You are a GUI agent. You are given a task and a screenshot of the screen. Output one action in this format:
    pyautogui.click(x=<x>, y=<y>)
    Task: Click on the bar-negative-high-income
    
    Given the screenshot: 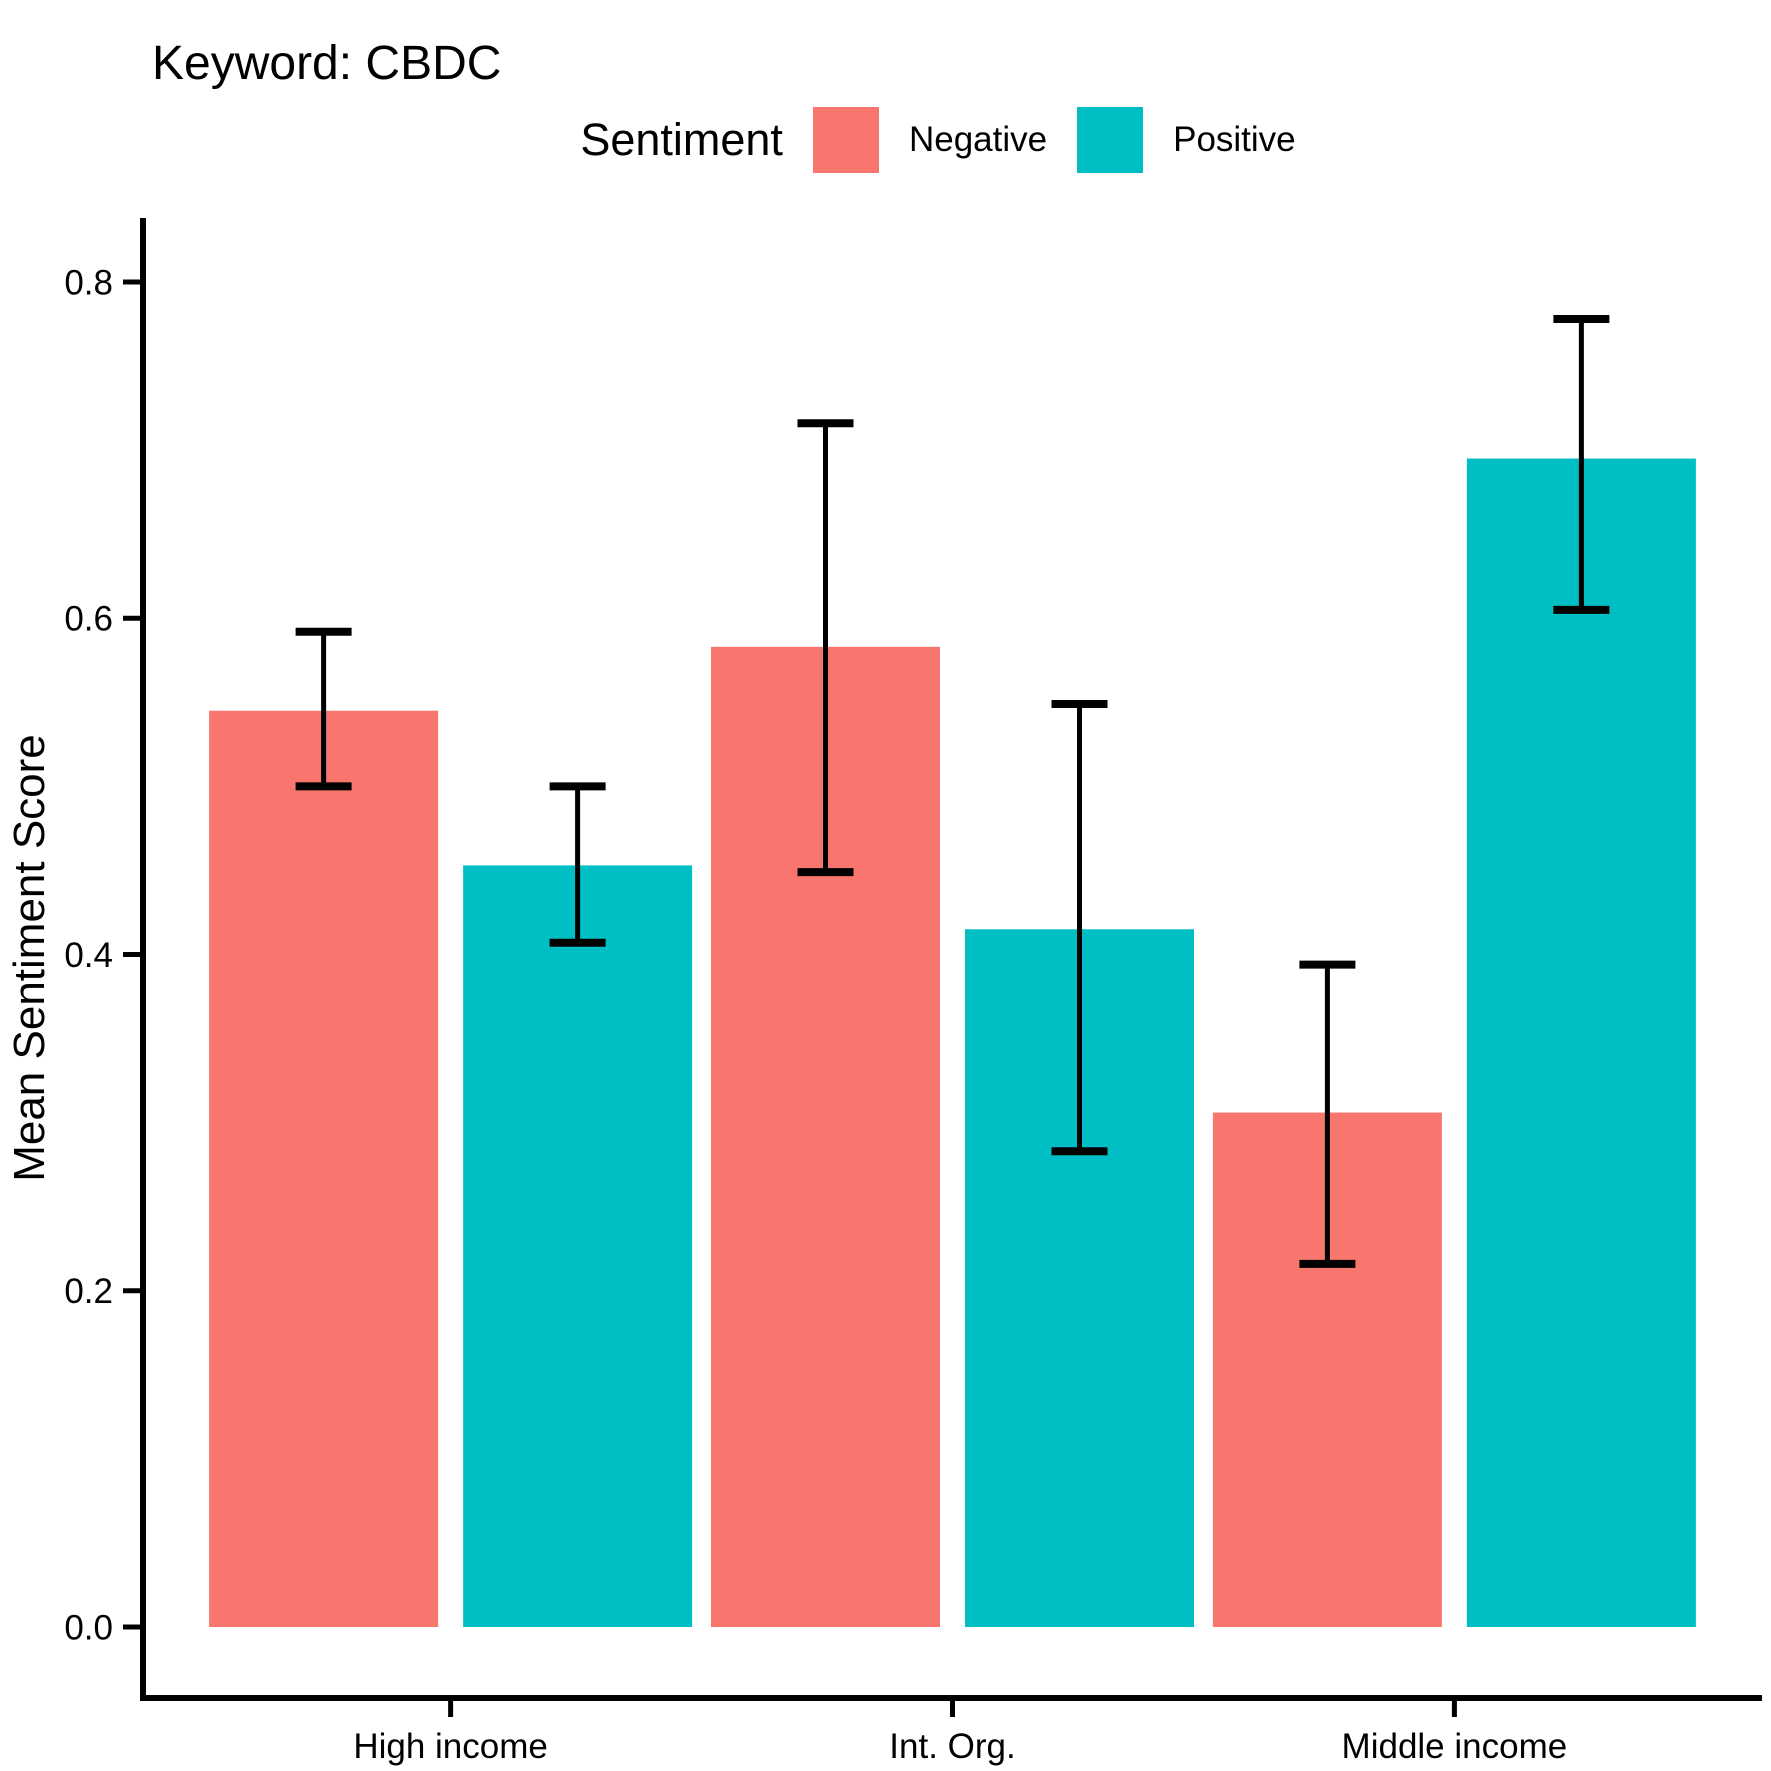 What is the action you would take?
    pyautogui.click(x=324, y=1168)
    